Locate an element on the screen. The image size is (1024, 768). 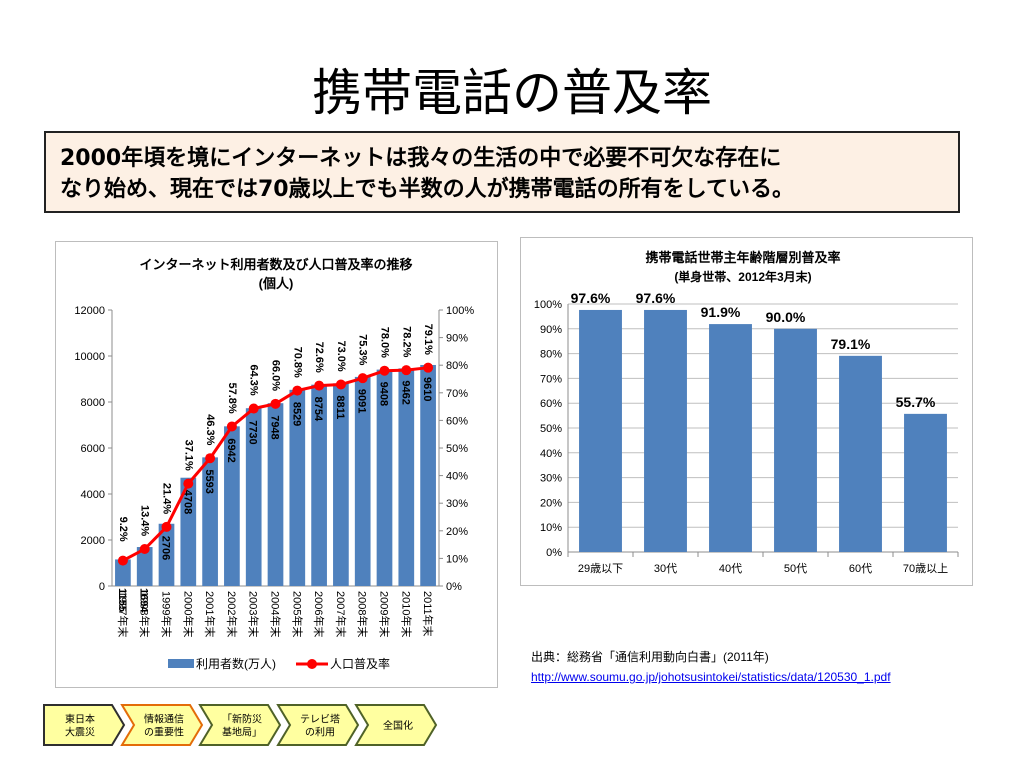
chart1-title: インターネット利用者数及び人口普及率の推移 is located at coordinates (275, 264).